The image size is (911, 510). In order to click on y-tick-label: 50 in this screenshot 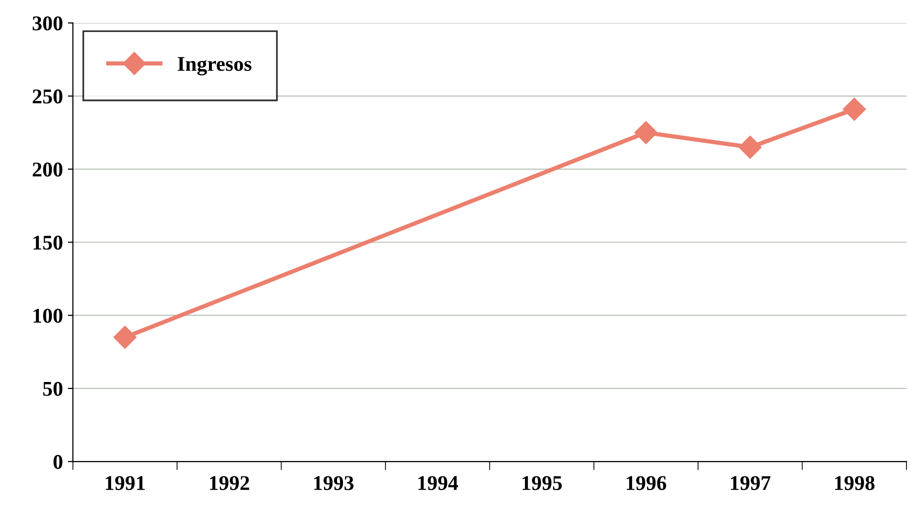, I will do `click(52, 389)`.